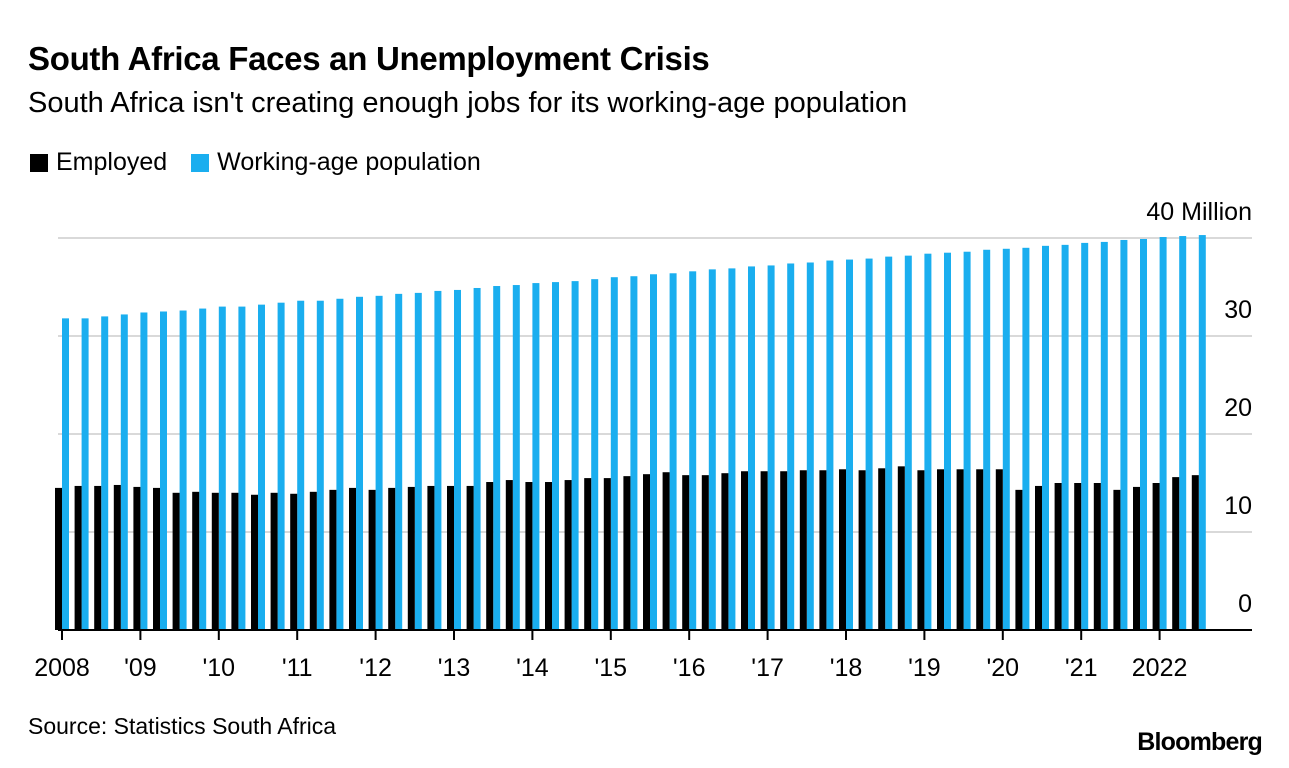 The image size is (1289, 768). Describe the element at coordinates (1081, 668) in the screenshot. I see `x-tick-label: '21` at that location.